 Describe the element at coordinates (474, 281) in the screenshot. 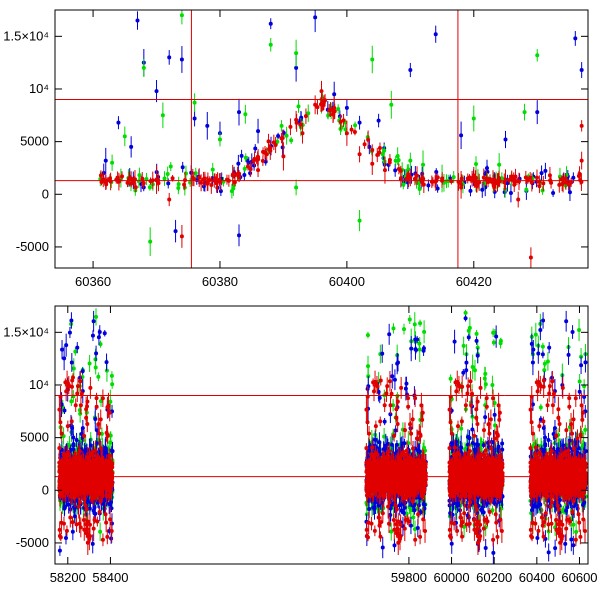

I see `x-tick-label: 60420` at that location.